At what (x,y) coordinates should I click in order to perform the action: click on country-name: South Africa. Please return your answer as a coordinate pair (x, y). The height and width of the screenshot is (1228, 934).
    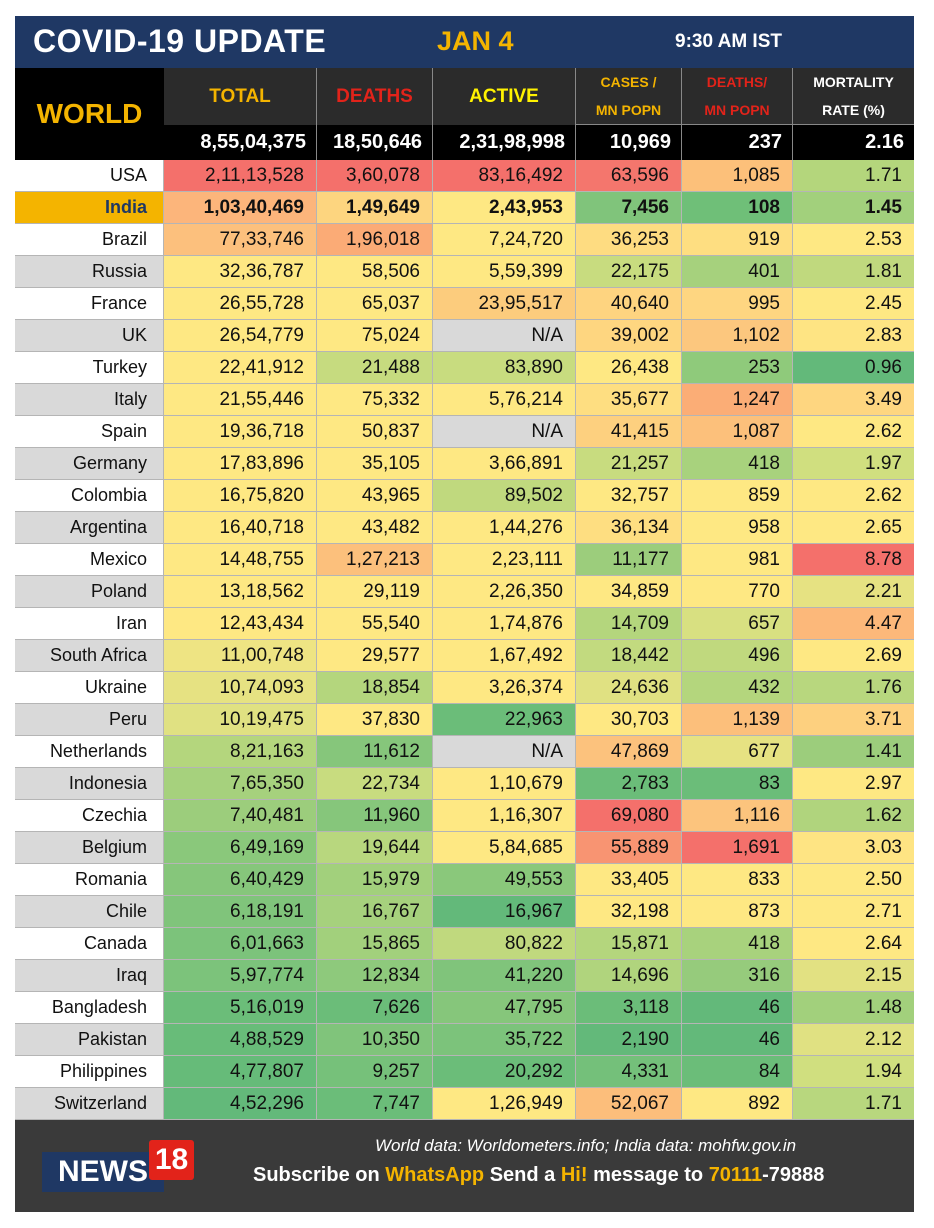
    Looking at the image, I should click on (89, 656).